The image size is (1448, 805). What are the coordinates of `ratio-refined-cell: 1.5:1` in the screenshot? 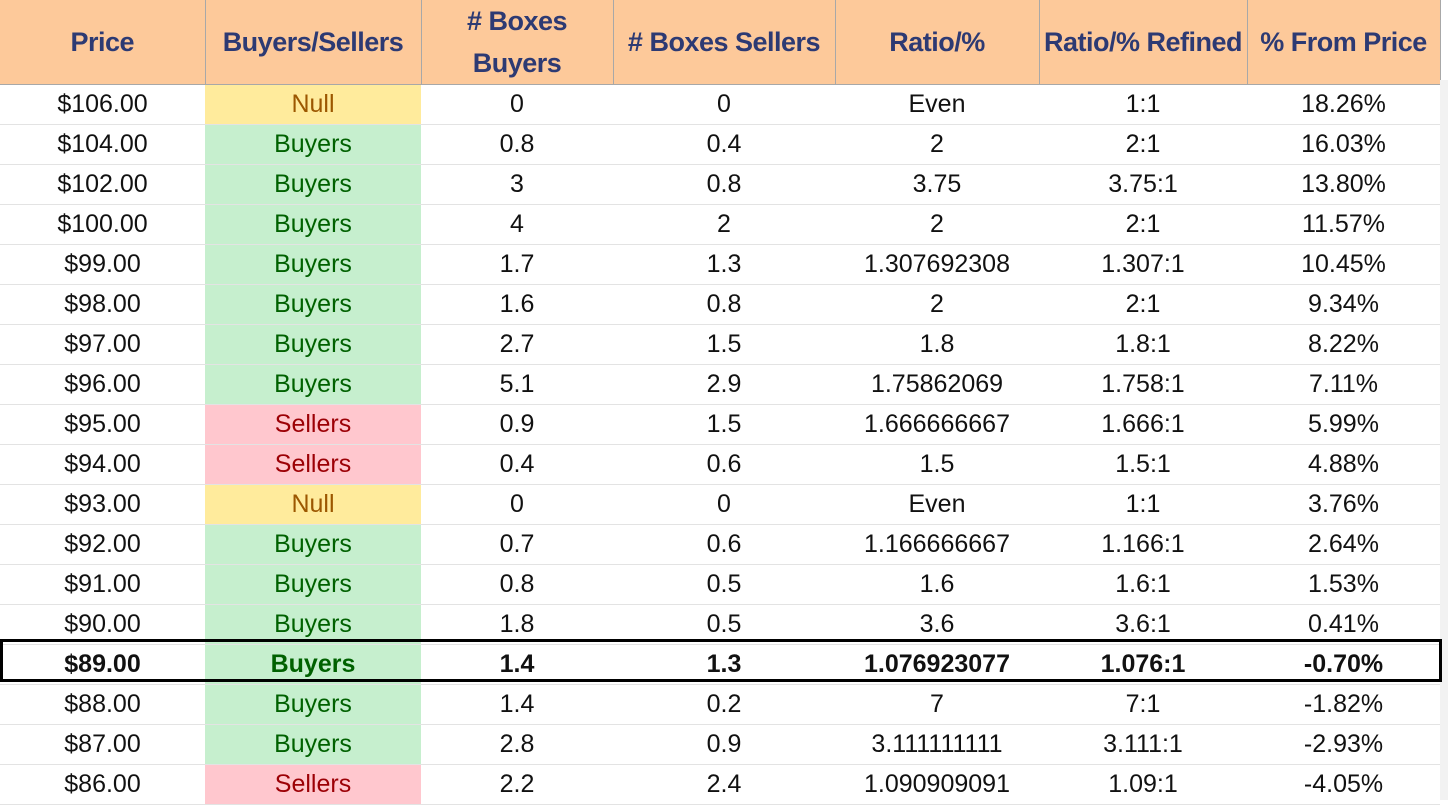 It's located at (1143, 464).